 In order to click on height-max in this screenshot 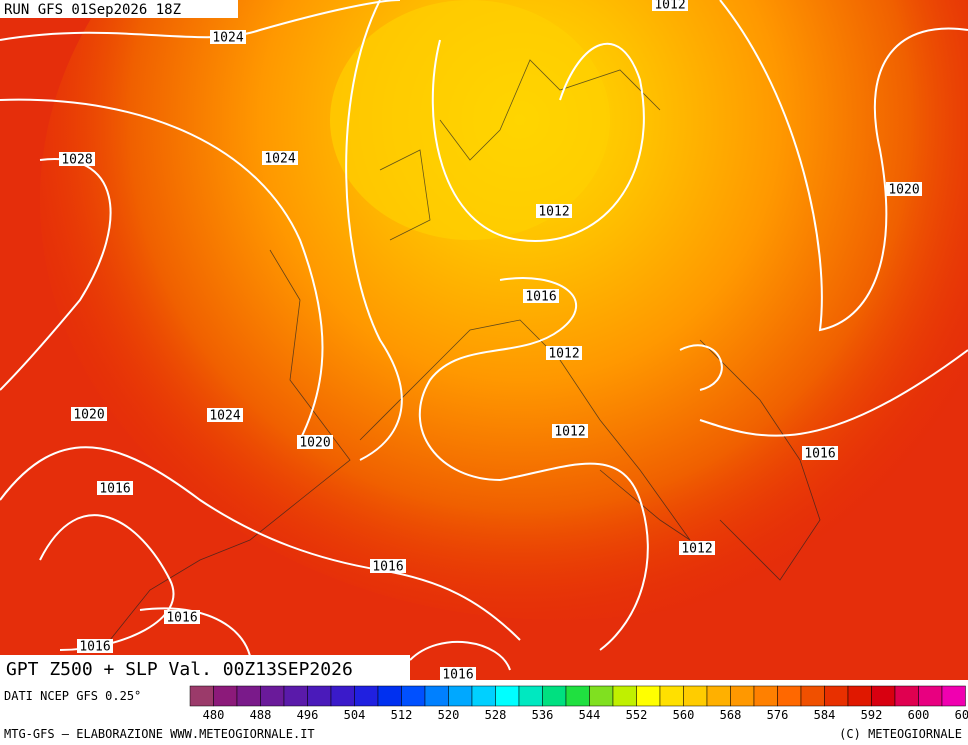, I will do `click(470, 120)`.